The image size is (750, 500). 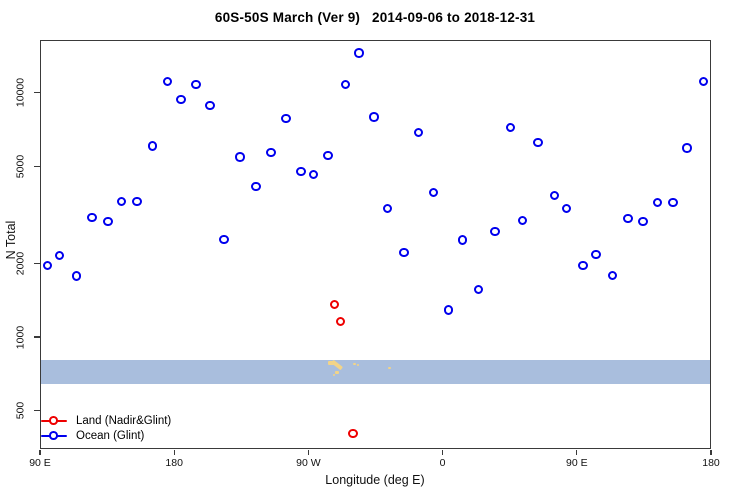 I want to click on legend-label-land: Land (Nadir&Glint), so click(x=124, y=421).